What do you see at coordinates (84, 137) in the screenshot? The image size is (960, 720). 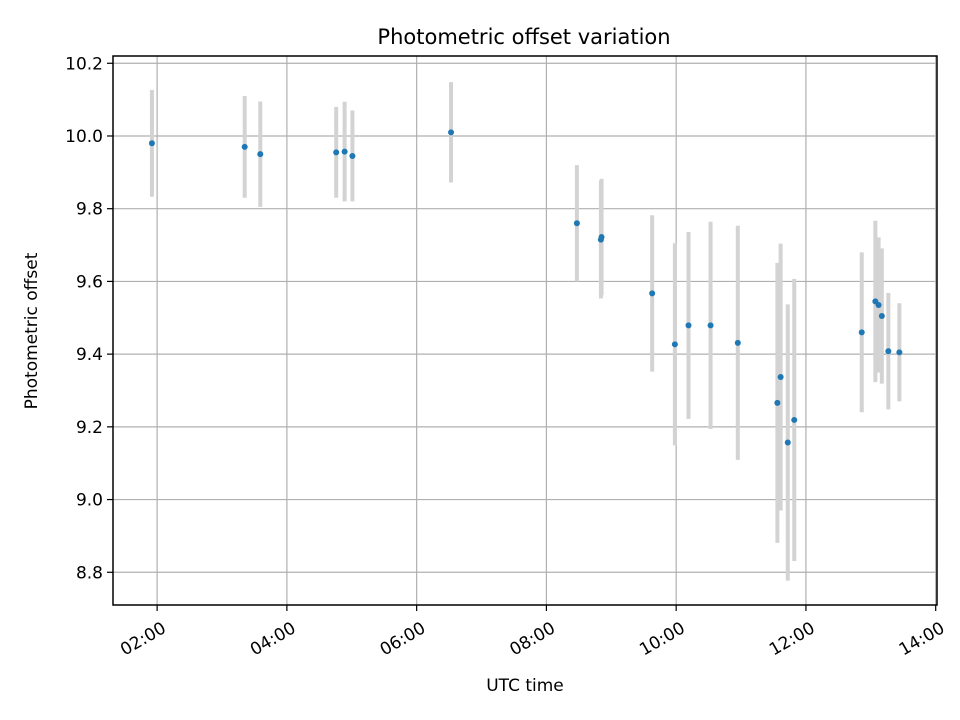 I see `y-tick-label: 10.0` at bounding box center [84, 137].